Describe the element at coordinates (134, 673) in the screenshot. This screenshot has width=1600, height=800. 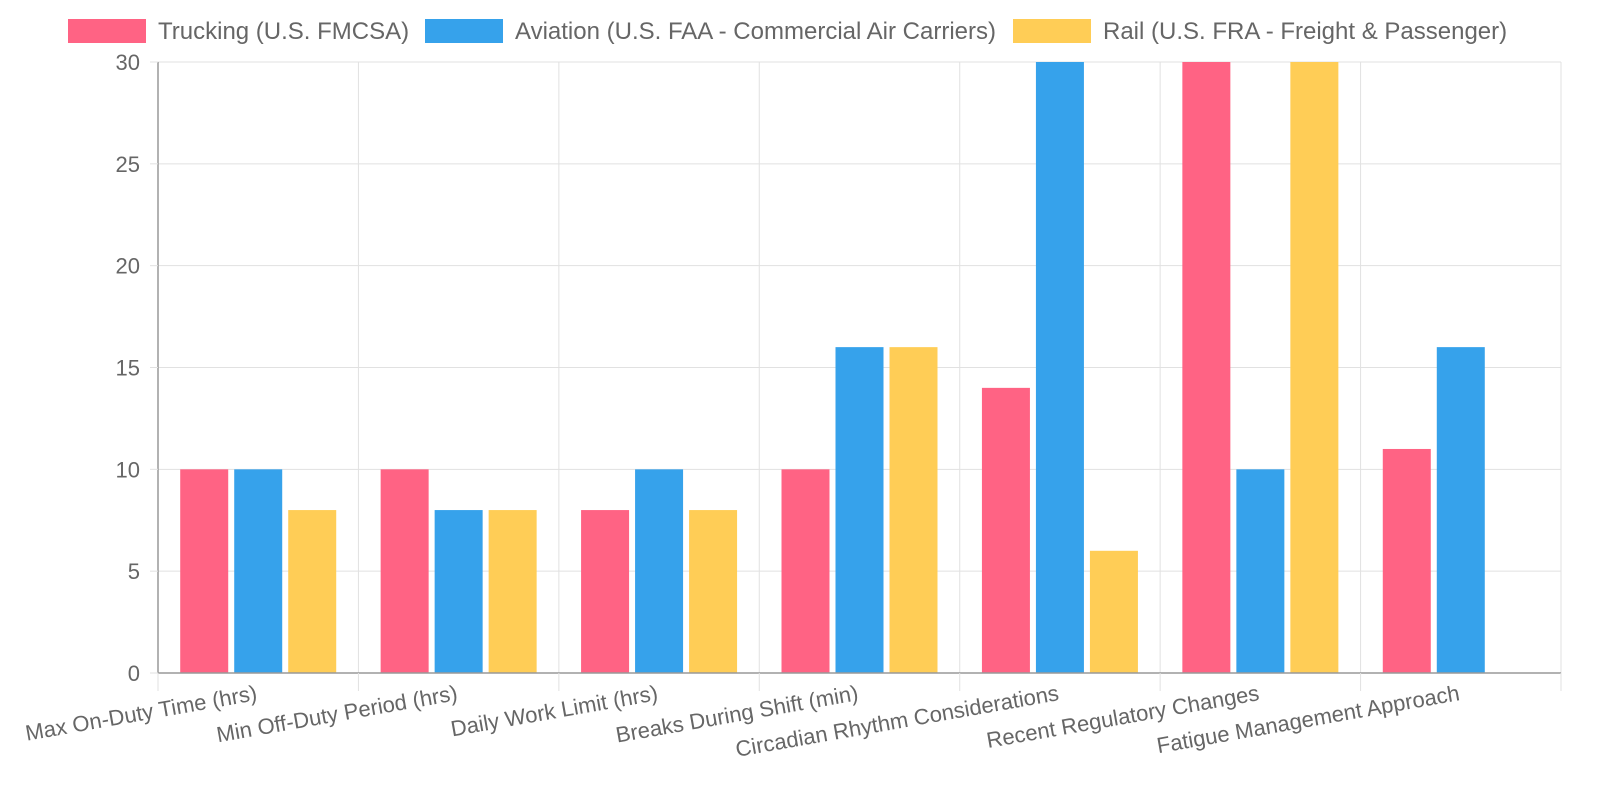
I see `y-tick-label: 0` at that location.